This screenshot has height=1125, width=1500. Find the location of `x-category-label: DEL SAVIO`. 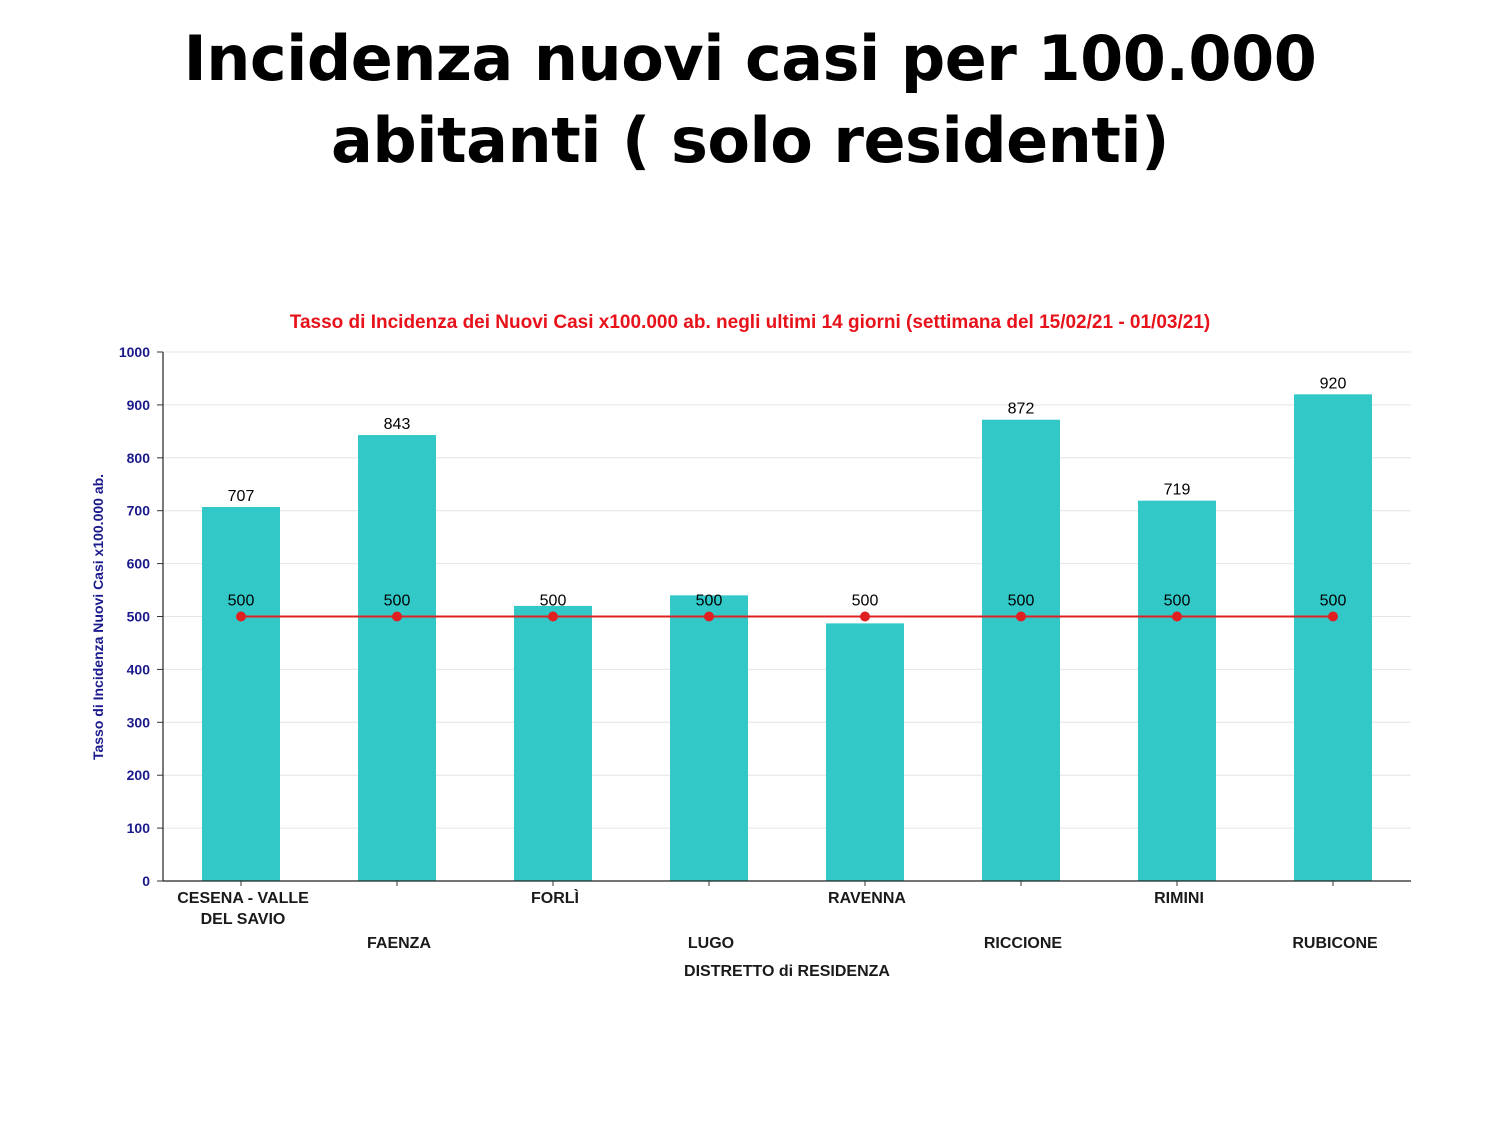

x-category-label: DEL SAVIO is located at coordinates (243, 919).